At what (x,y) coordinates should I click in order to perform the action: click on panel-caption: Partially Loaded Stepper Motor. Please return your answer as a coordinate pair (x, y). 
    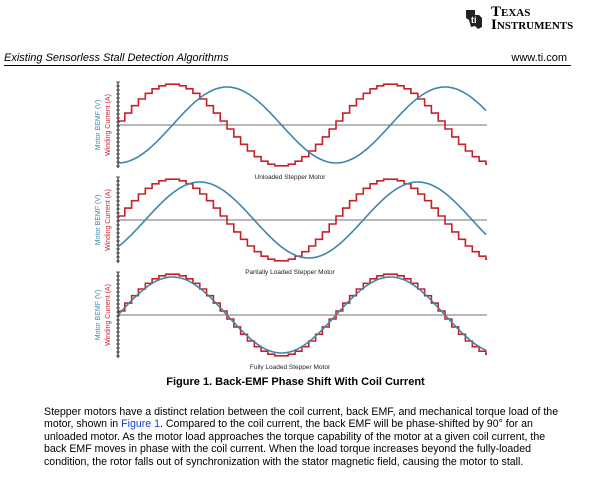
    Looking at the image, I should click on (290, 272).